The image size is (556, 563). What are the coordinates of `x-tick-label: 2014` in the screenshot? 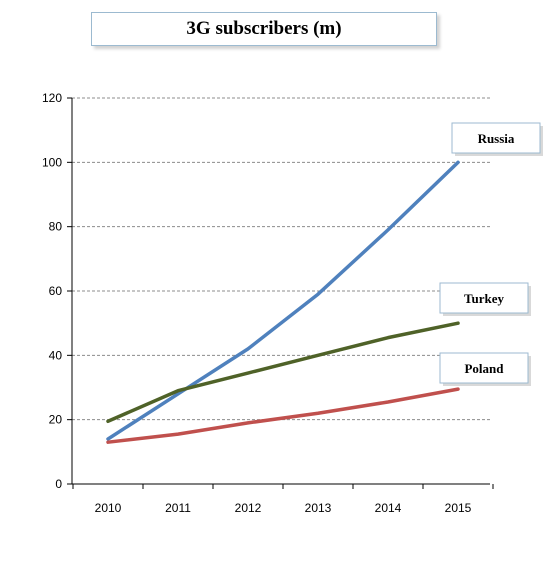 It's located at (388, 508).